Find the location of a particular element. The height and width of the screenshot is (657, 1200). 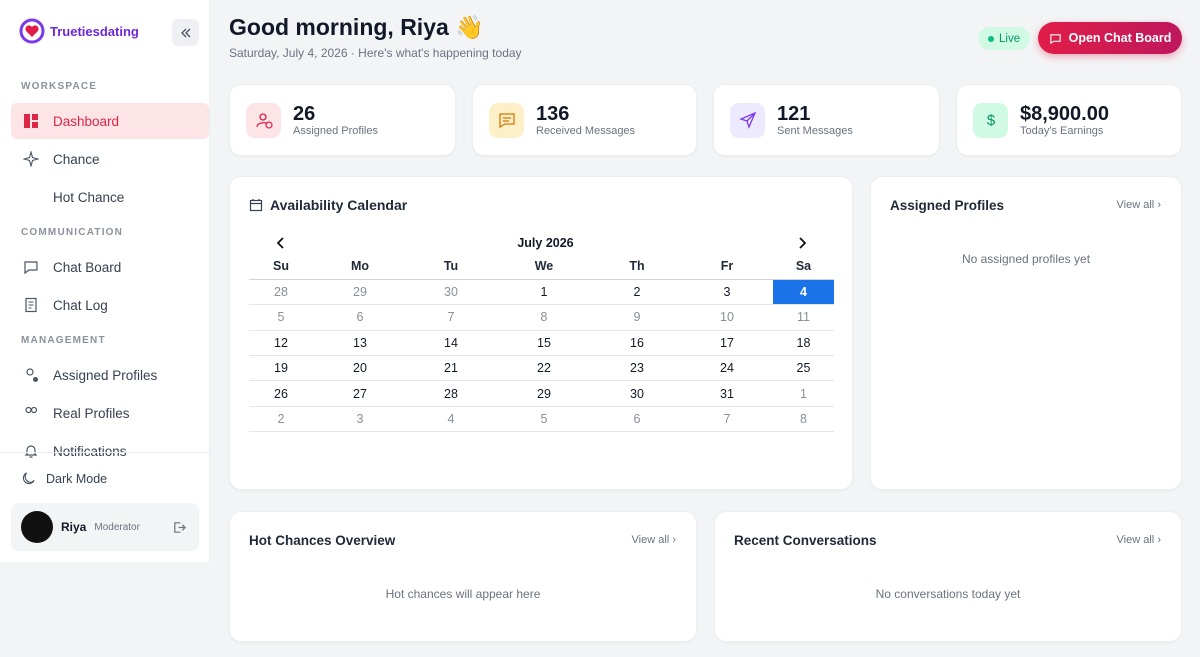

day-cell: 10 is located at coordinates (727, 317).